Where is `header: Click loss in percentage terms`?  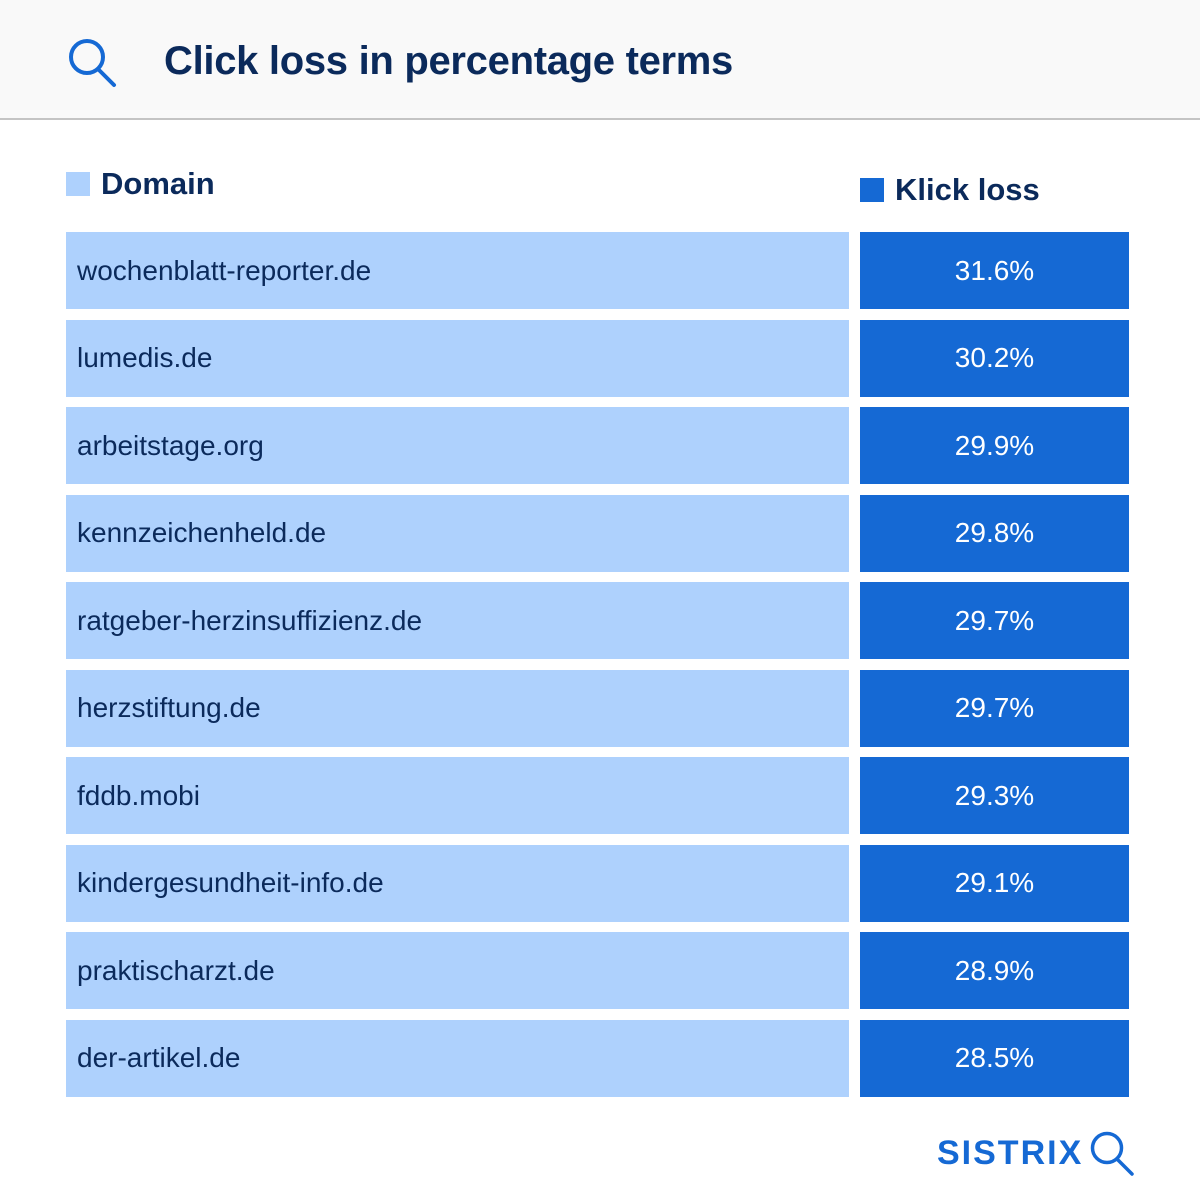
header: Click loss in percentage terms is located at coordinates (600, 60).